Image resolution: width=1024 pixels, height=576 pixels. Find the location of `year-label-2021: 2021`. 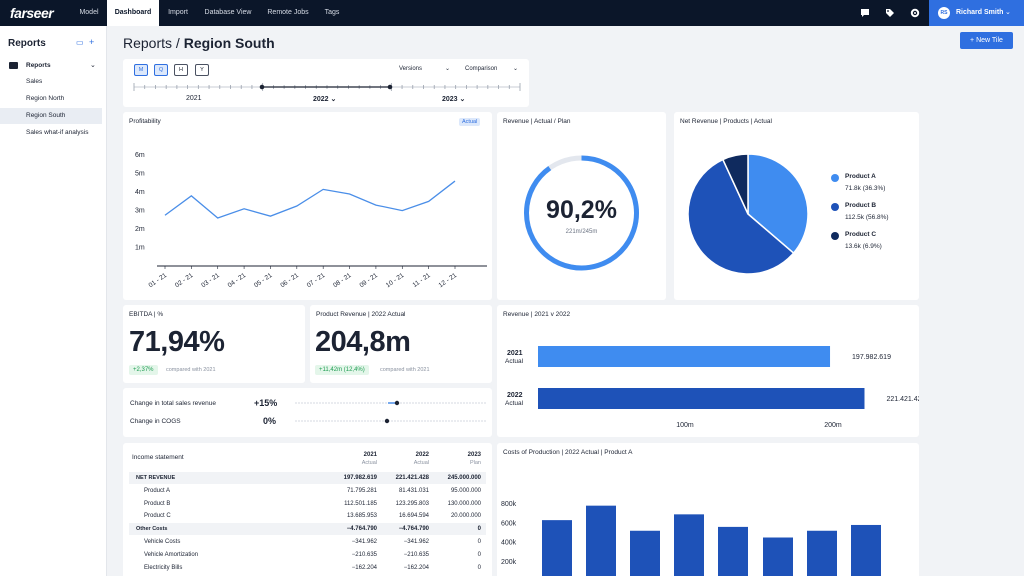

year-label-2021: 2021 is located at coordinates (194, 98).